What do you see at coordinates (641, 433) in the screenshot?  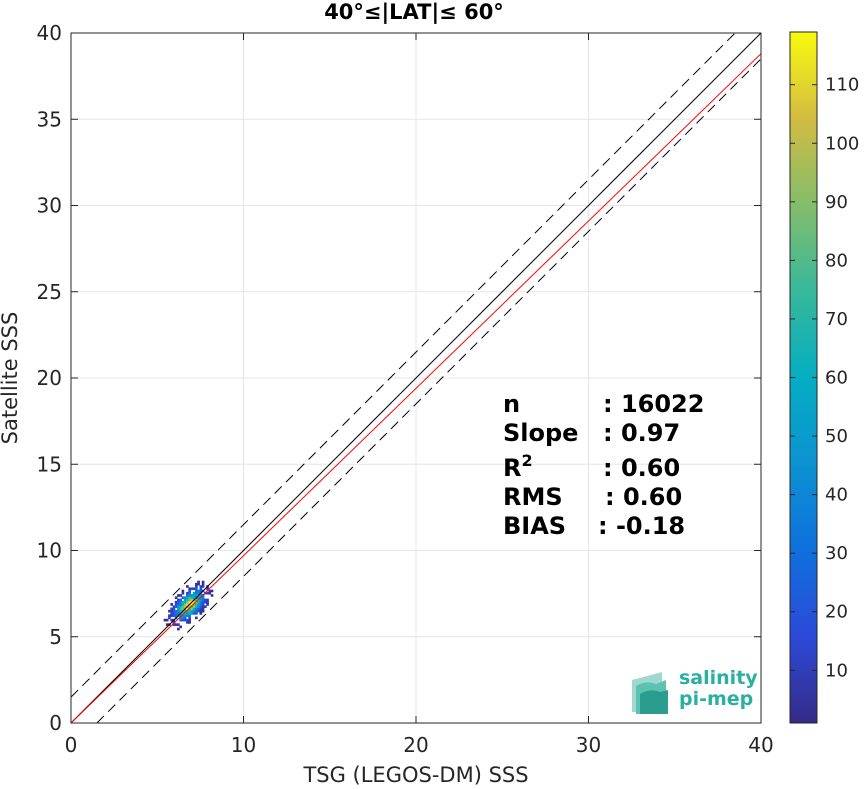 I see `stat-slope-value: : 0.97` at bounding box center [641, 433].